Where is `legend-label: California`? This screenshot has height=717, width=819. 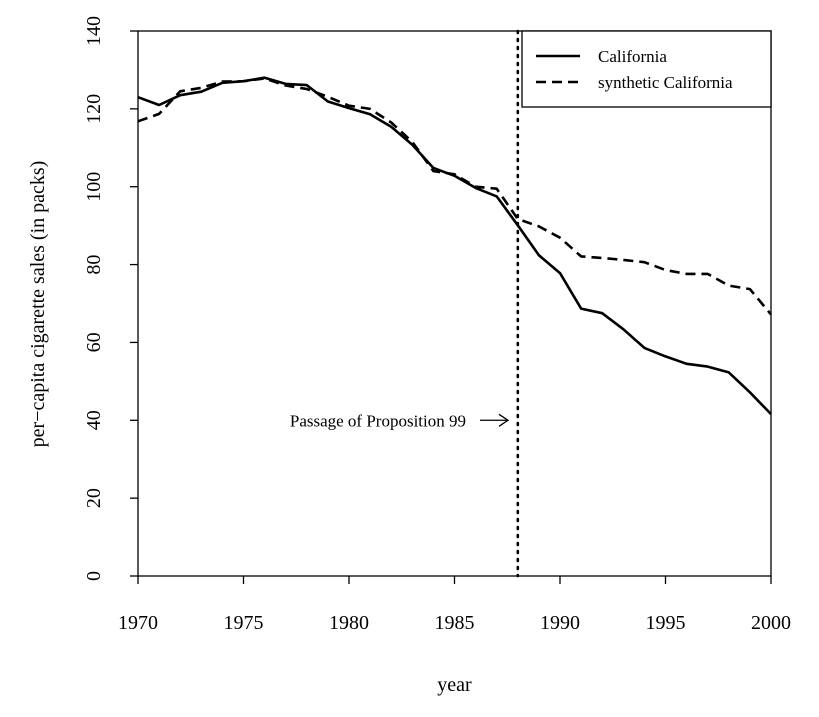
legend-label: California is located at coordinates (632, 56).